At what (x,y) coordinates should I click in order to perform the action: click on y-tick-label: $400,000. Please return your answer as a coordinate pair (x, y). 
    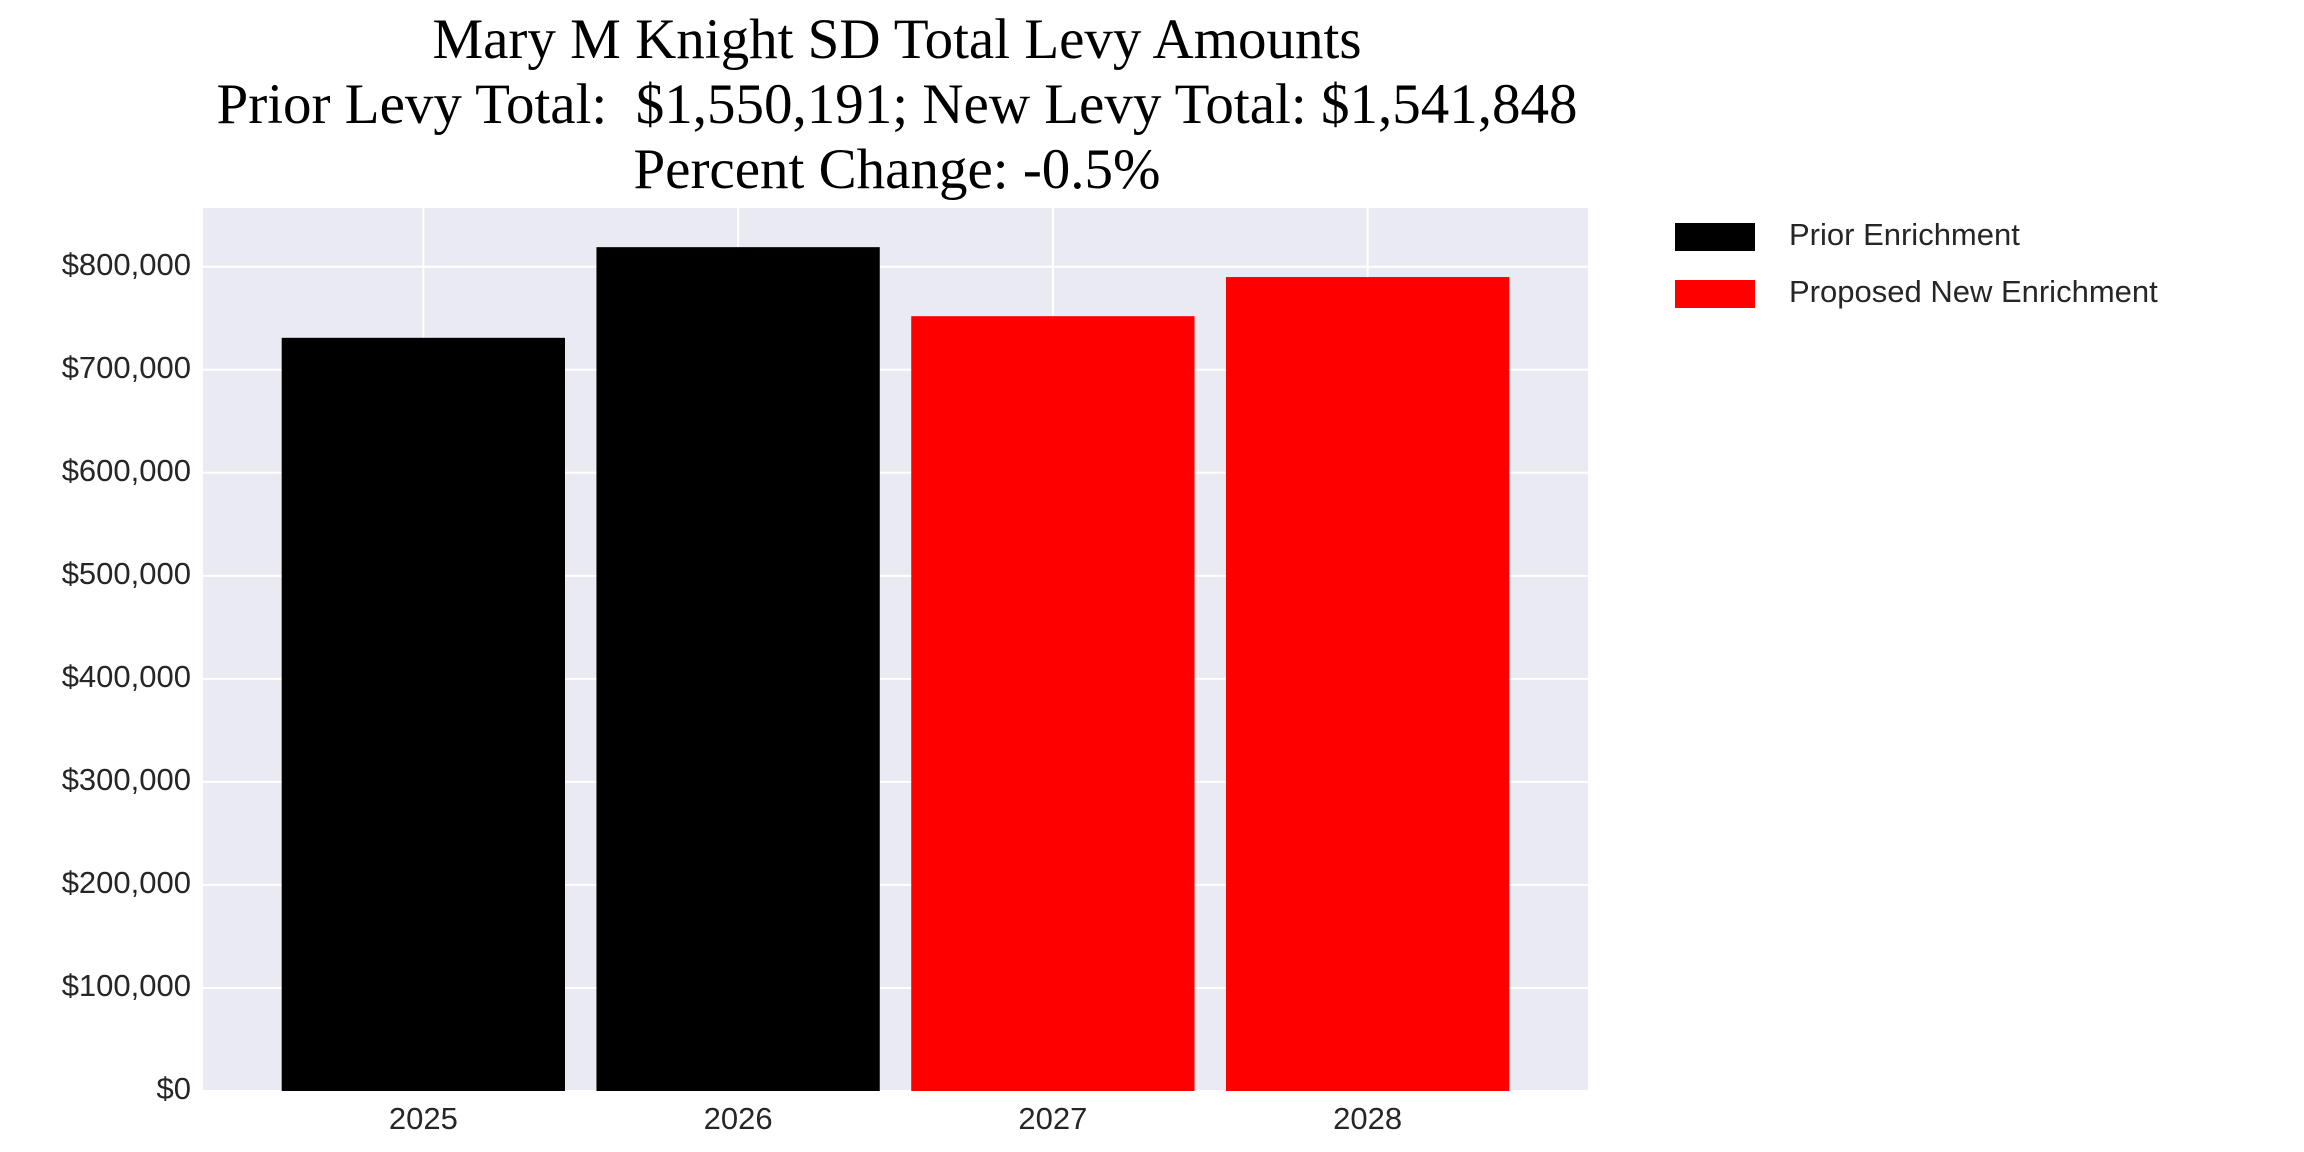
    Looking at the image, I should click on (126, 676).